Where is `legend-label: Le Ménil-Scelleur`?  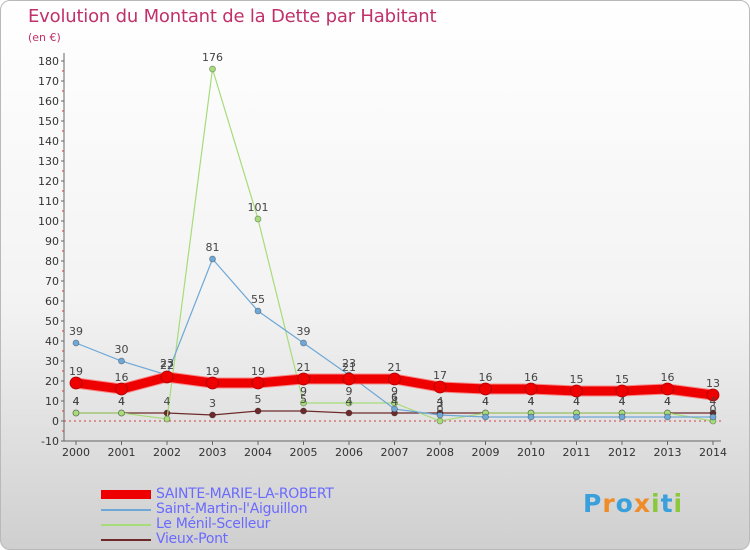
legend-label: Le Ménil-Scelleur is located at coordinates (213, 524).